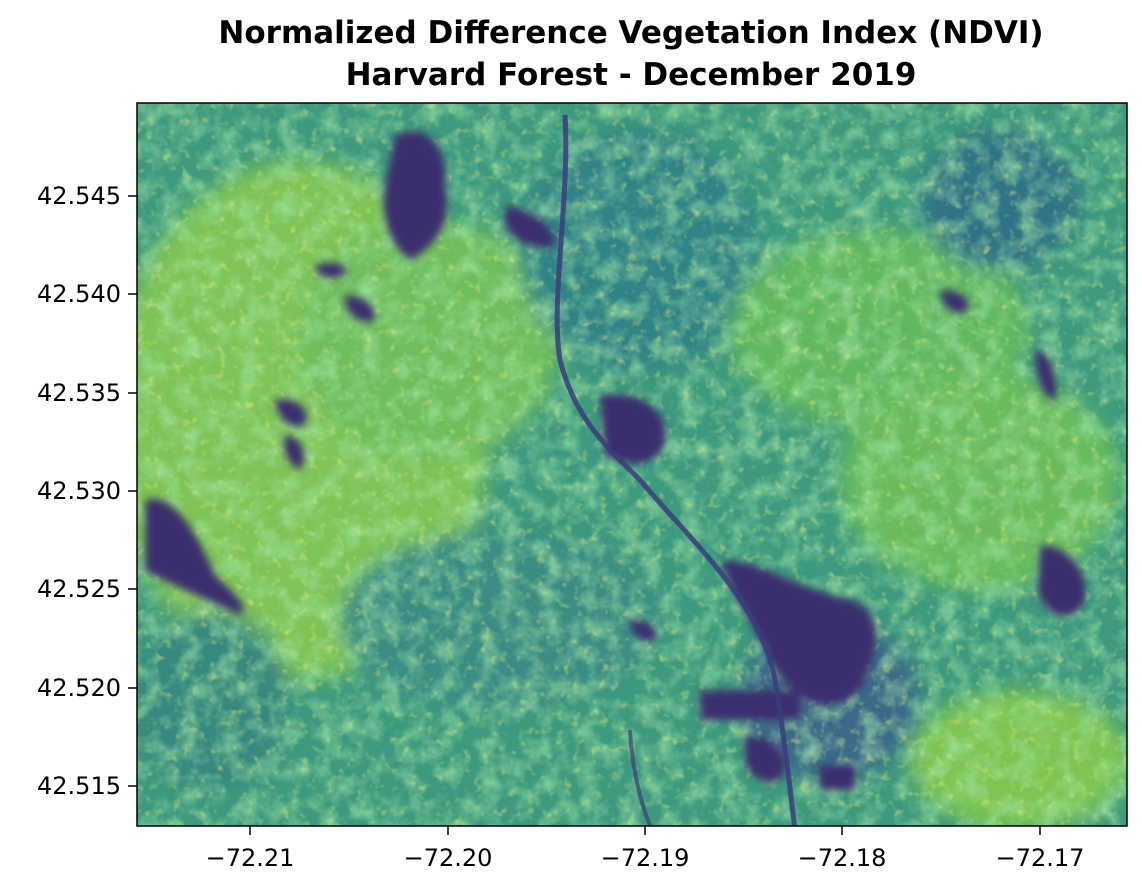 The image size is (1142, 896). What do you see at coordinates (79, 491) in the screenshot?
I see `y-tick-label: 42.530` at bounding box center [79, 491].